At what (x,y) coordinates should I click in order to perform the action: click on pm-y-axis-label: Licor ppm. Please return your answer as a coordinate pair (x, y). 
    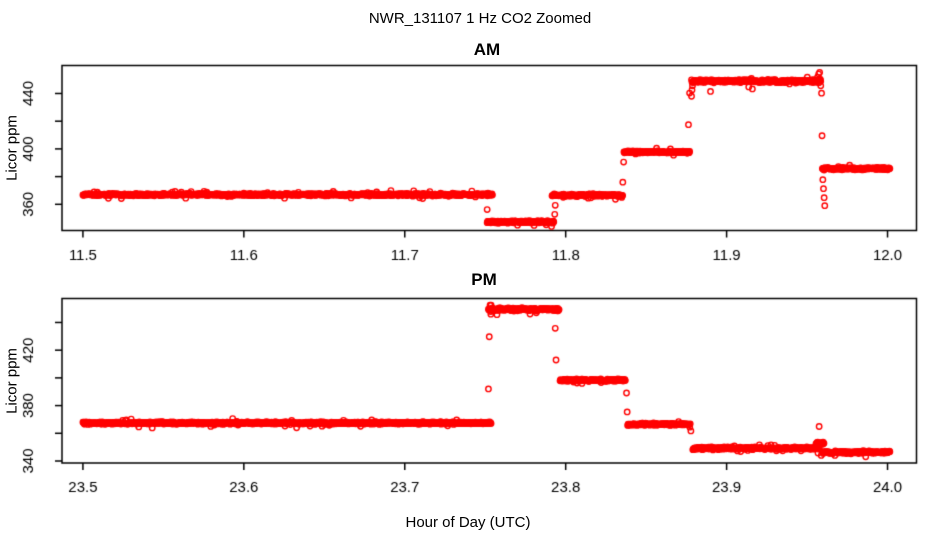
    Looking at the image, I should click on (12, 381).